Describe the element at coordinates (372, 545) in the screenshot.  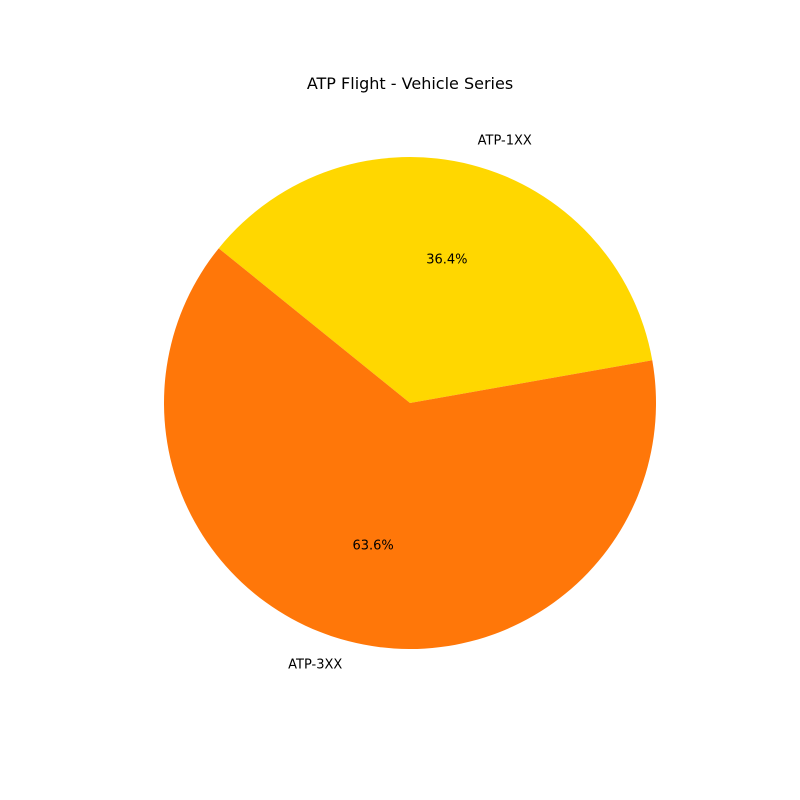
I see `slice-percent-atp-3xx: 63.6%` at that location.